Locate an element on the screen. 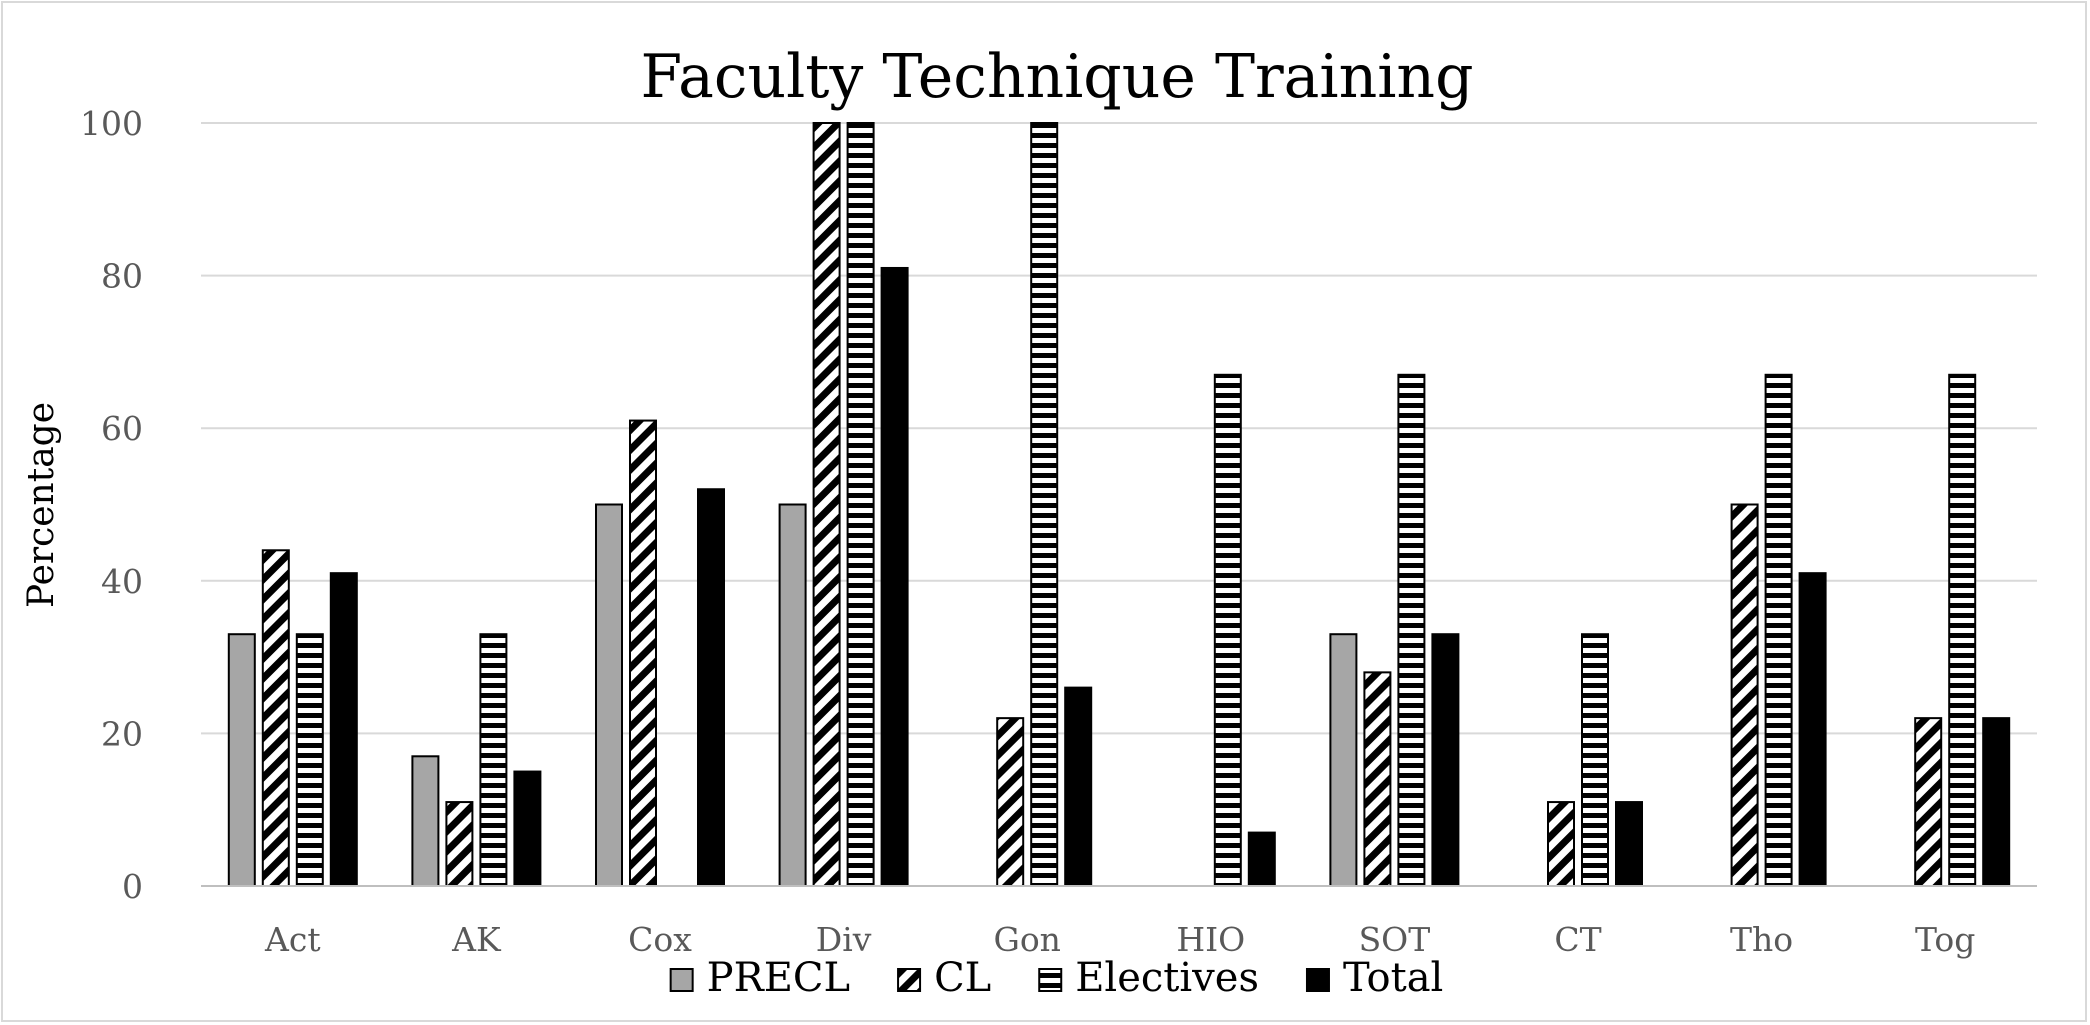 The height and width of the screenshot is (1025, 2090). bar-cl-ak is located at coordinates (459, 844).